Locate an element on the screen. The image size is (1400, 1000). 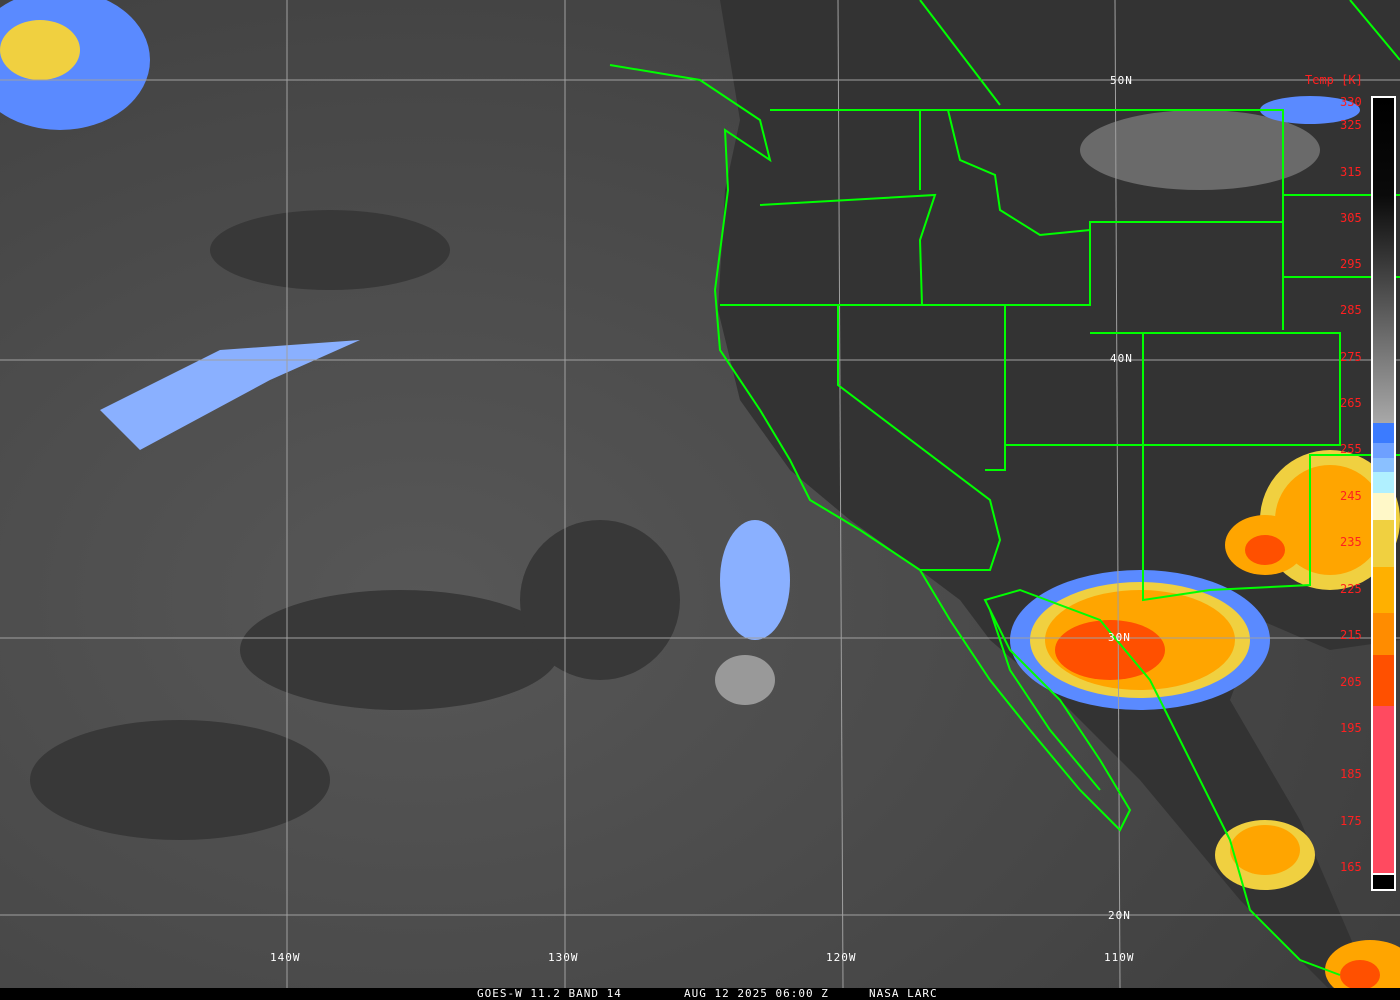
lon-label-140w: 140W is located at coordinates (285, 957).